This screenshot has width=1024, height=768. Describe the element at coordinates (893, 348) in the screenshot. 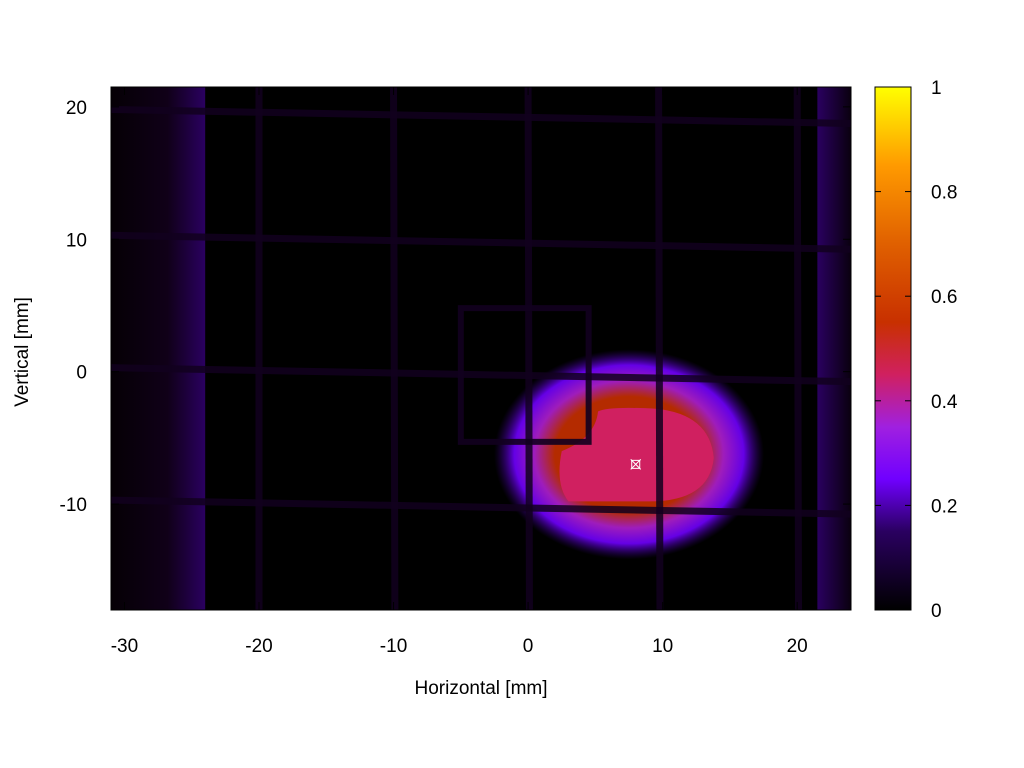

I see `colorbar-gradient` at that location.